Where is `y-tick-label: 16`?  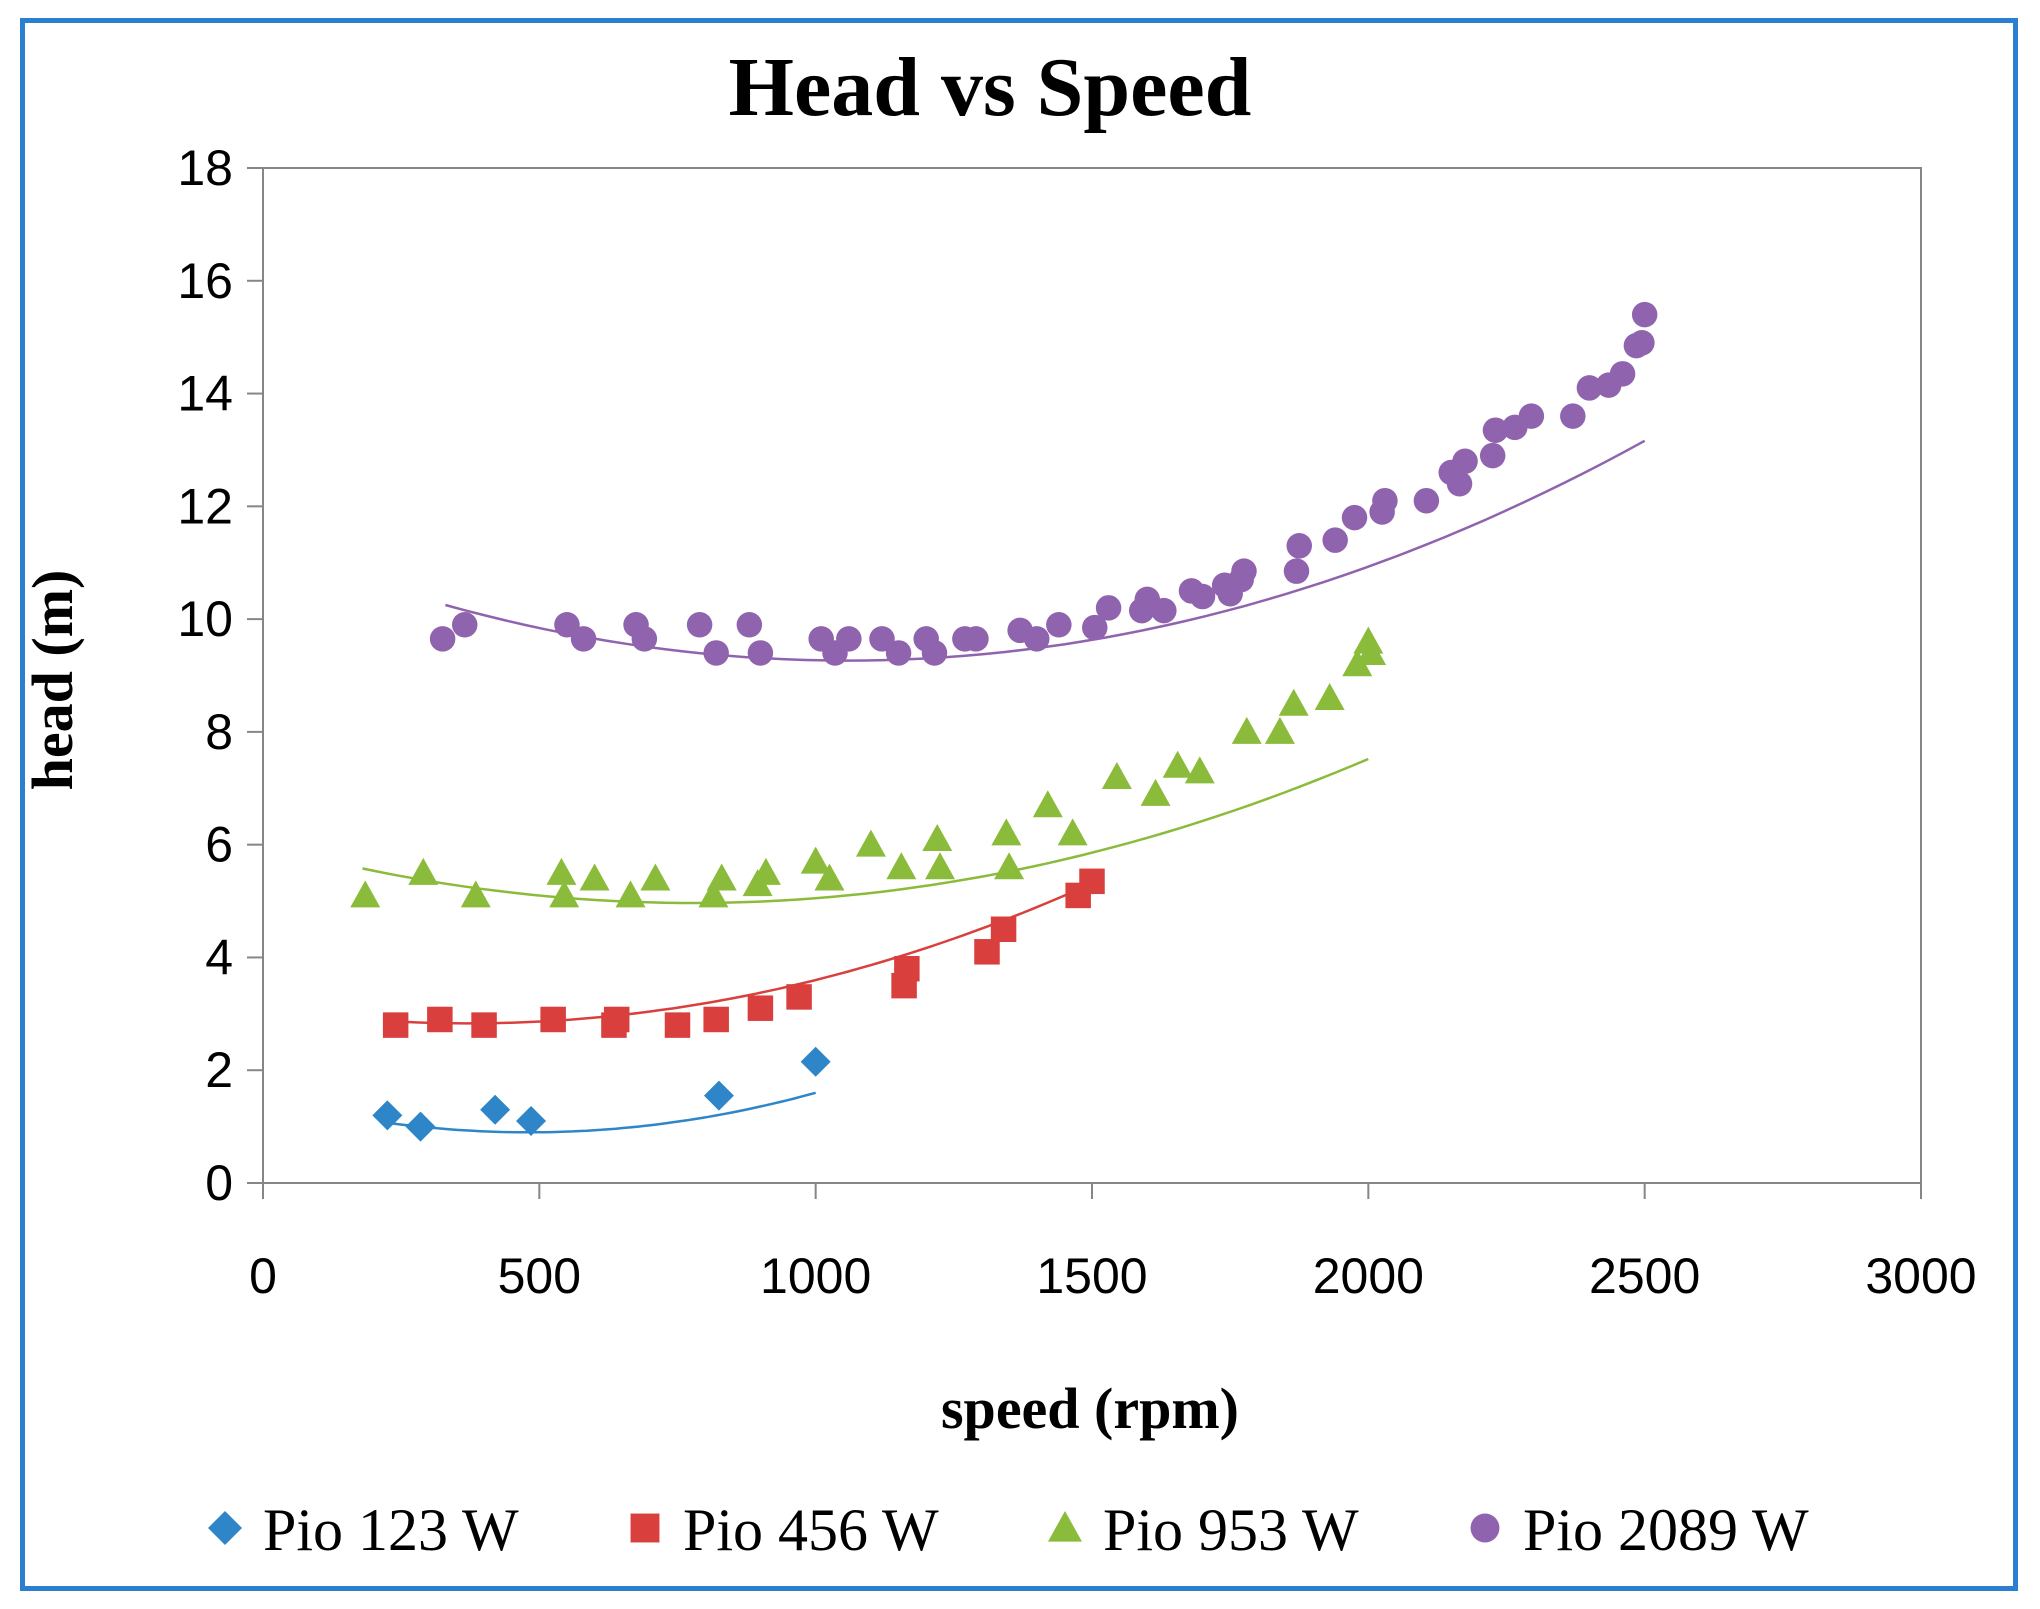
y-tick-label: 16 is located at coordinates (205, 281).